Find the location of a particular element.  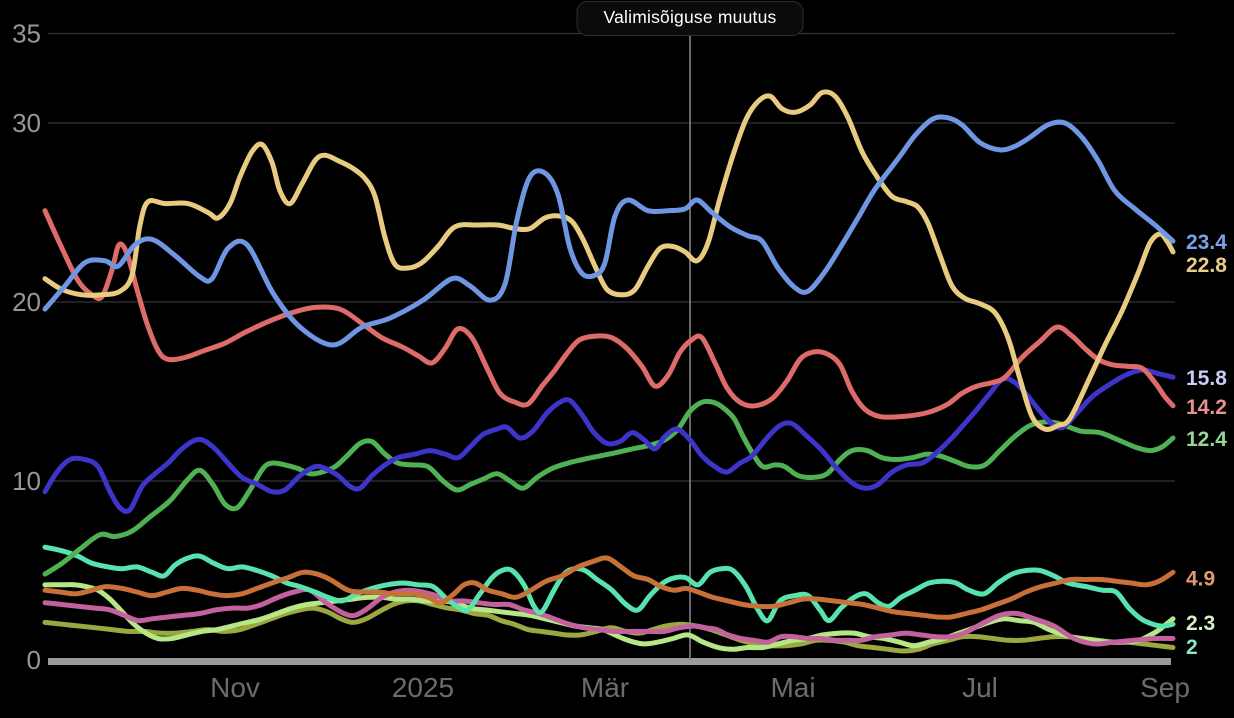

series-end-label-orange: 4.9 is located at coordinates (1200, 578).